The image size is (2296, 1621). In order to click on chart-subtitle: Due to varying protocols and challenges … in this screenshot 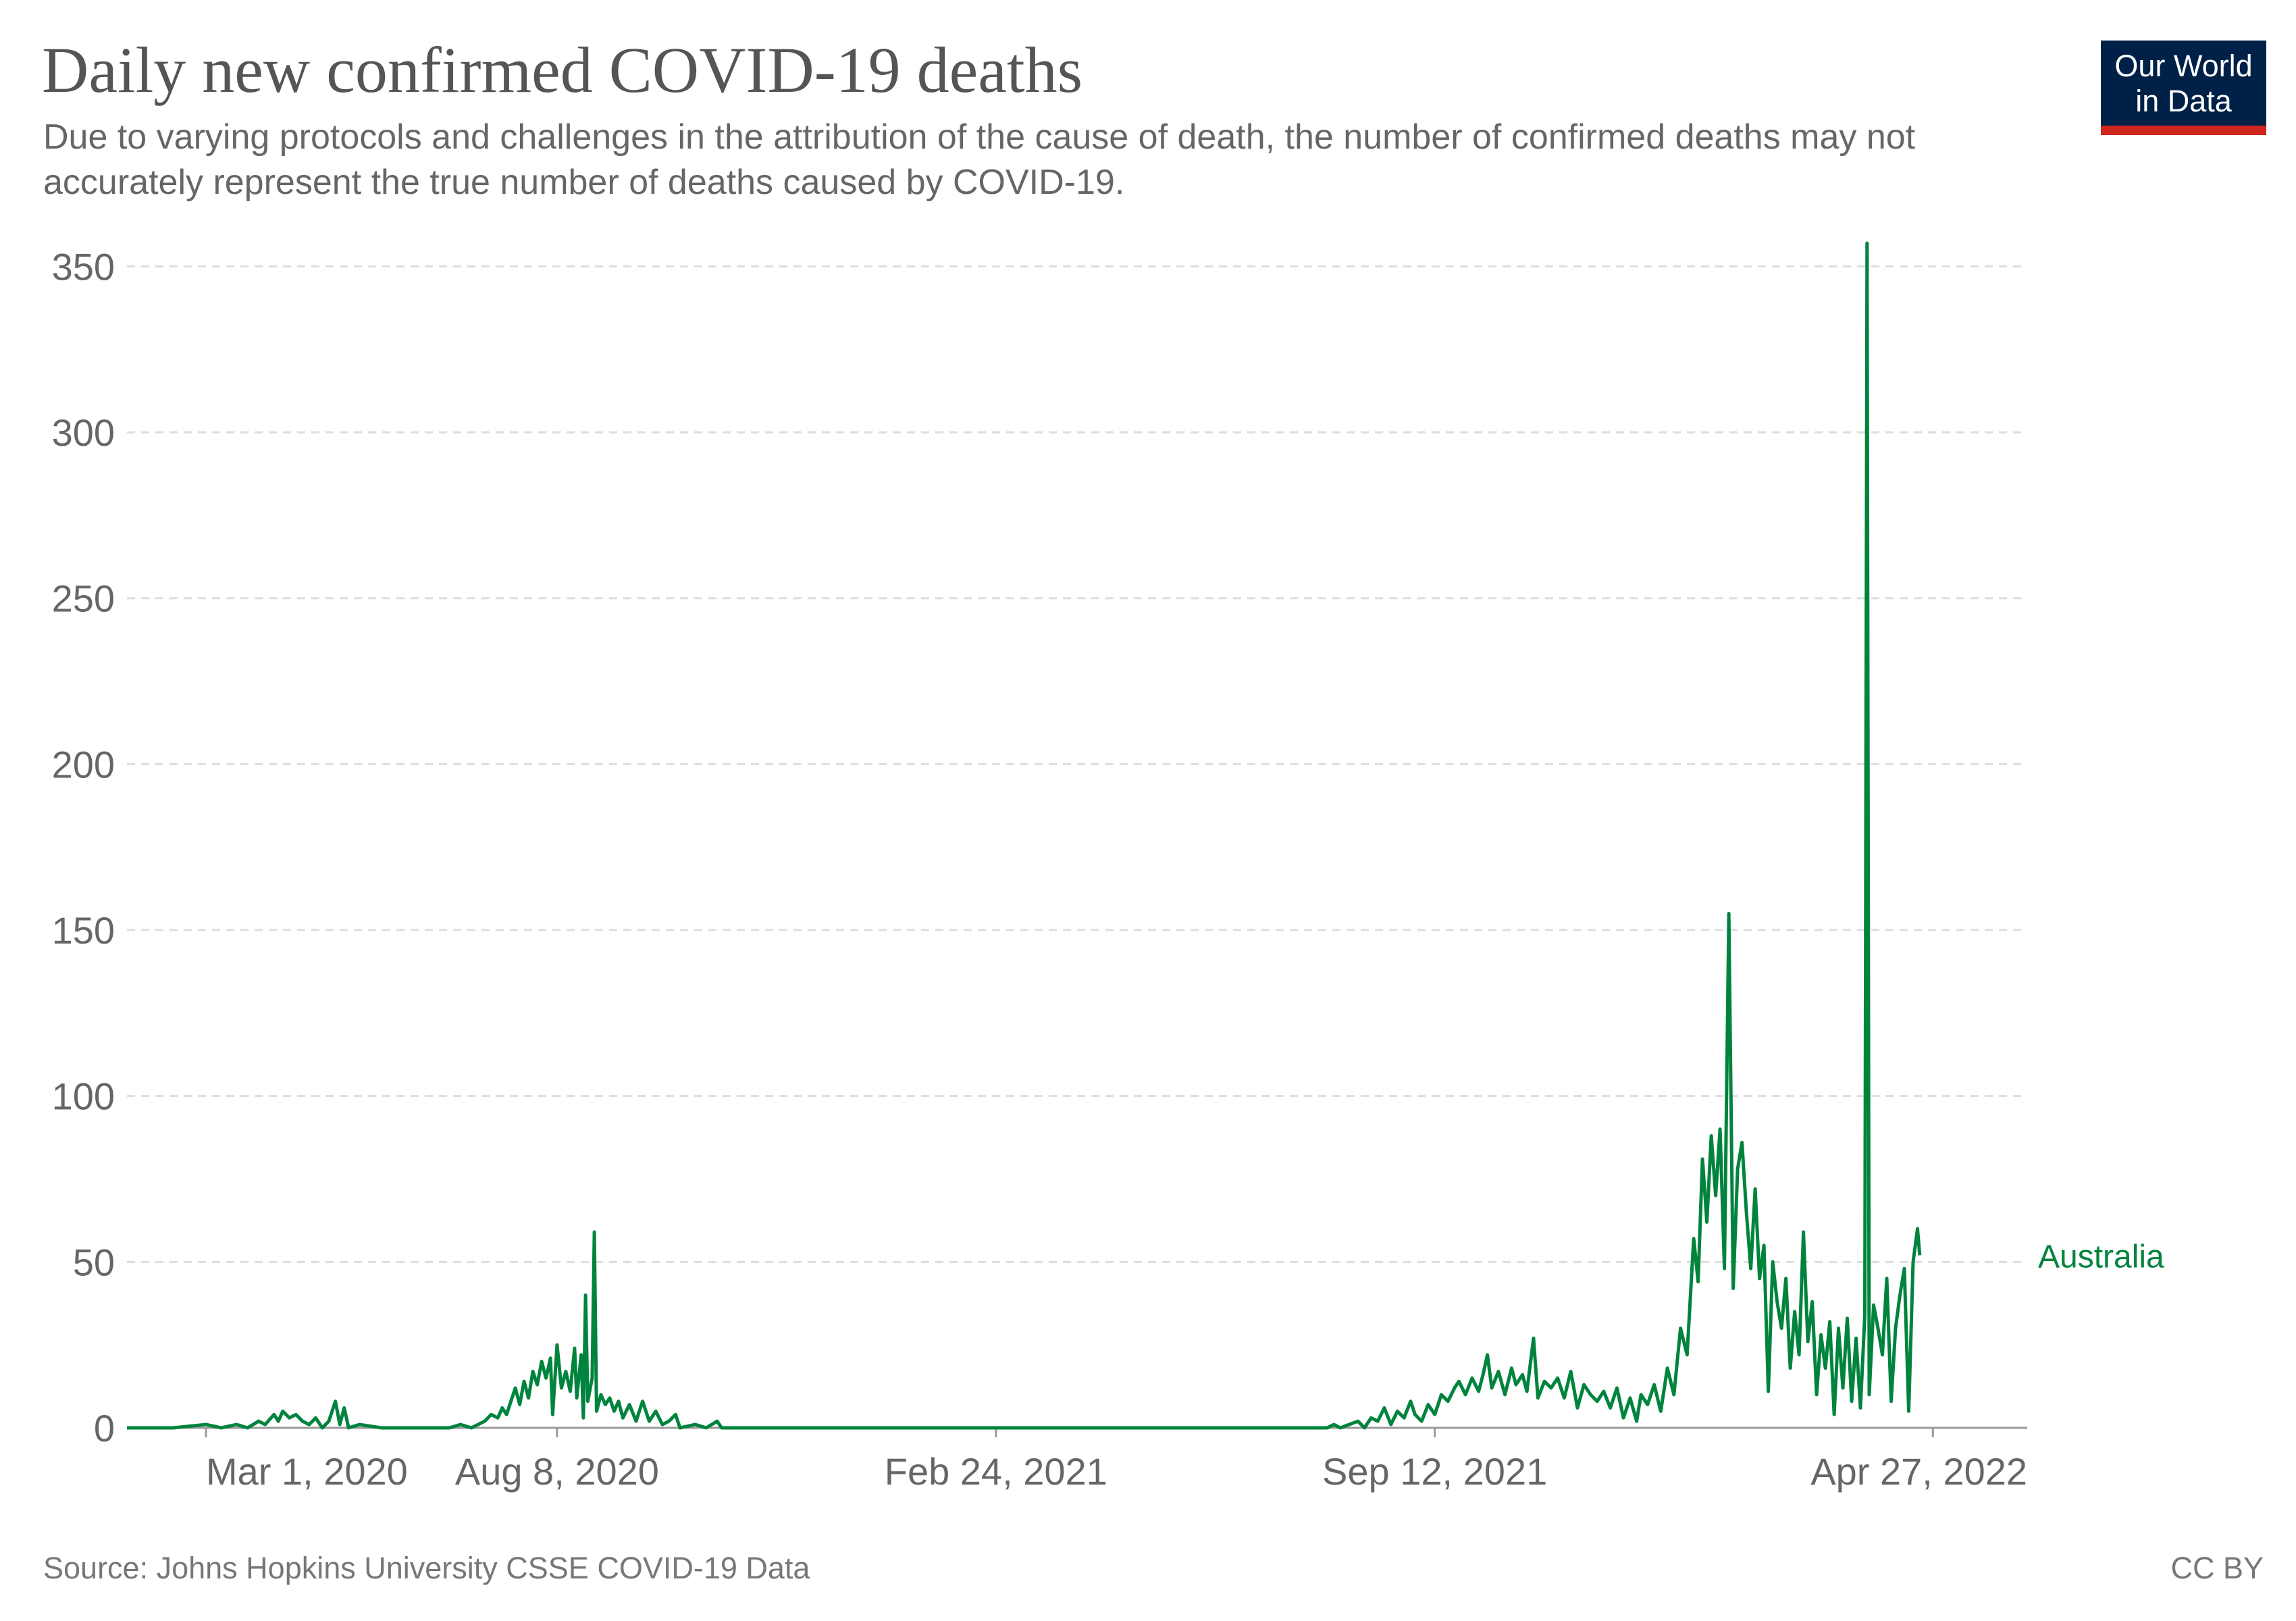, I will do `click(980, 160)`.